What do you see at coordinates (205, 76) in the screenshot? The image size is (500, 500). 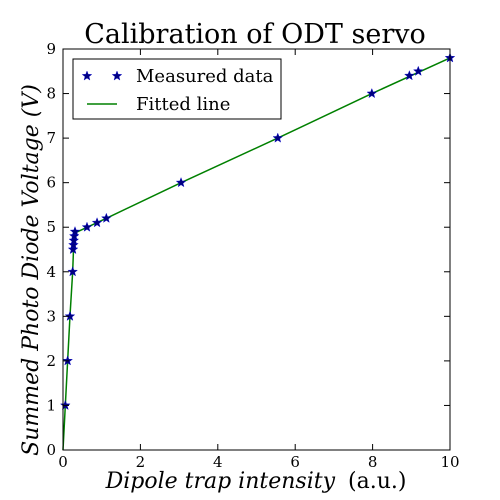 I see `legend-entry-measured: Measured data` at bounding box center [205, 76].